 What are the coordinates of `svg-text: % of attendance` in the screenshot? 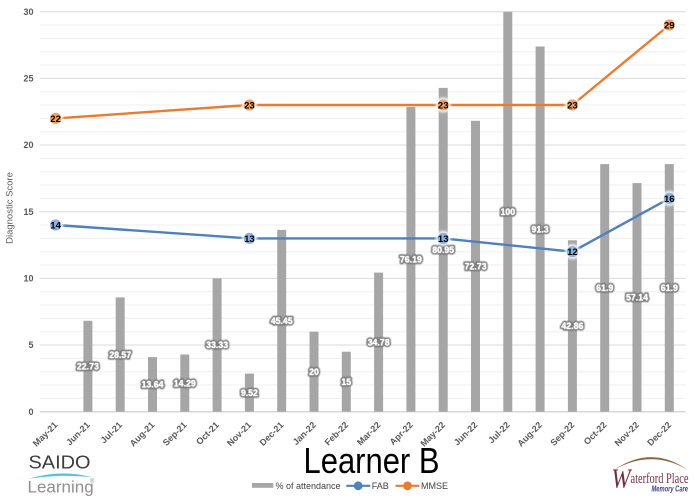 It's located at (308, 486).